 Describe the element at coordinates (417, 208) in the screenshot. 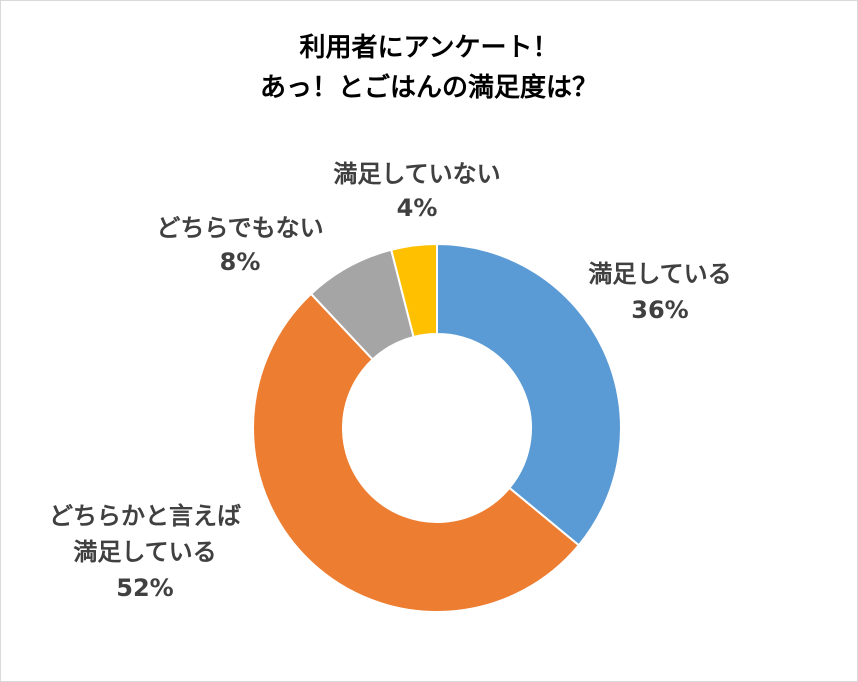

I see `data-label-value: 4%` at that location.